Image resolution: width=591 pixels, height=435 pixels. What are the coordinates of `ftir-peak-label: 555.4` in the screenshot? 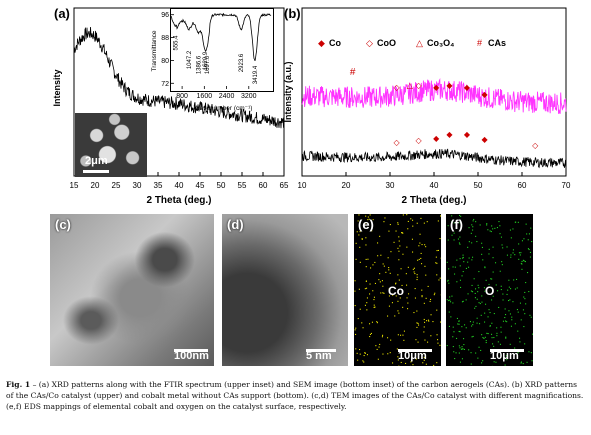 It's located at (176, 43).